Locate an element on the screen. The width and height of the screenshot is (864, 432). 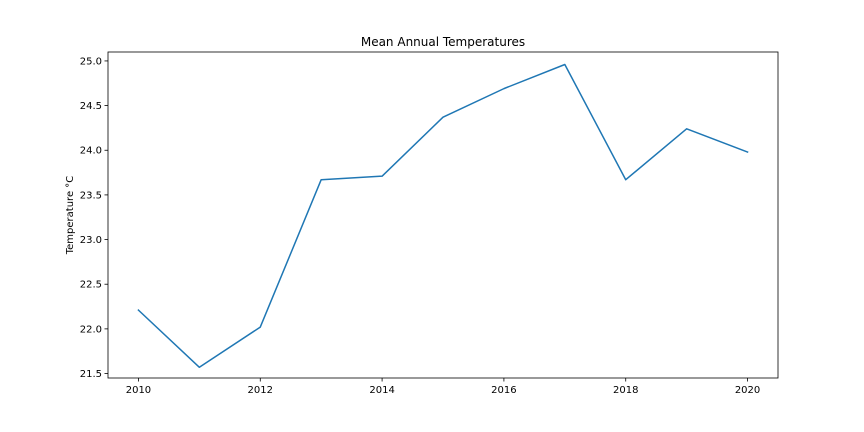
y-tick-label: 24.5 is located at coordinates (91, 106).